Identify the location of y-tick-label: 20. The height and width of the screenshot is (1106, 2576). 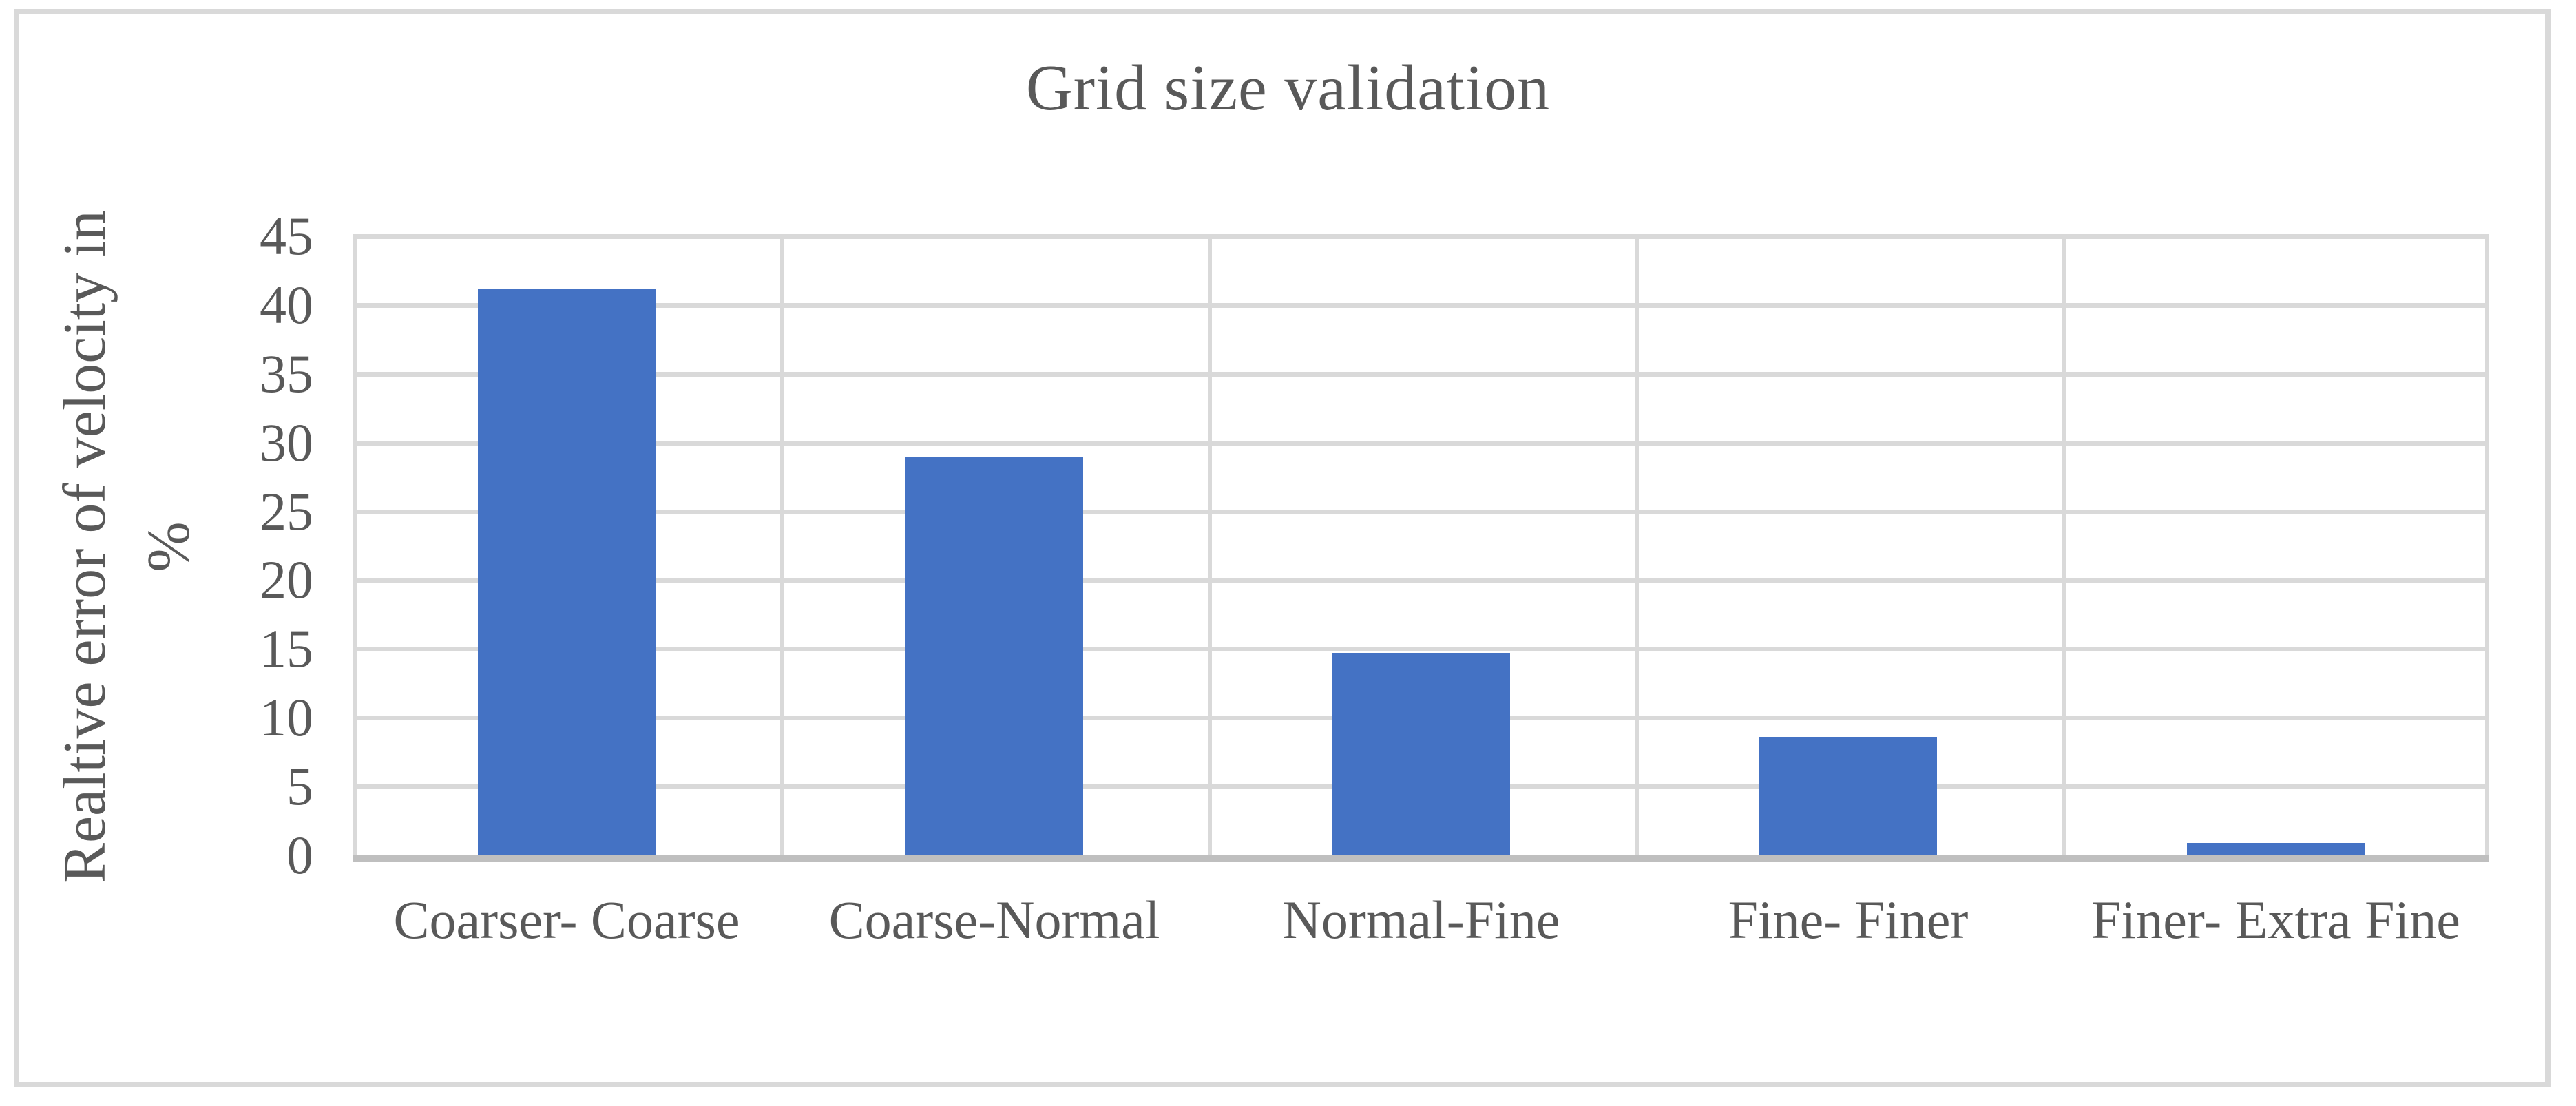
(286, 579).